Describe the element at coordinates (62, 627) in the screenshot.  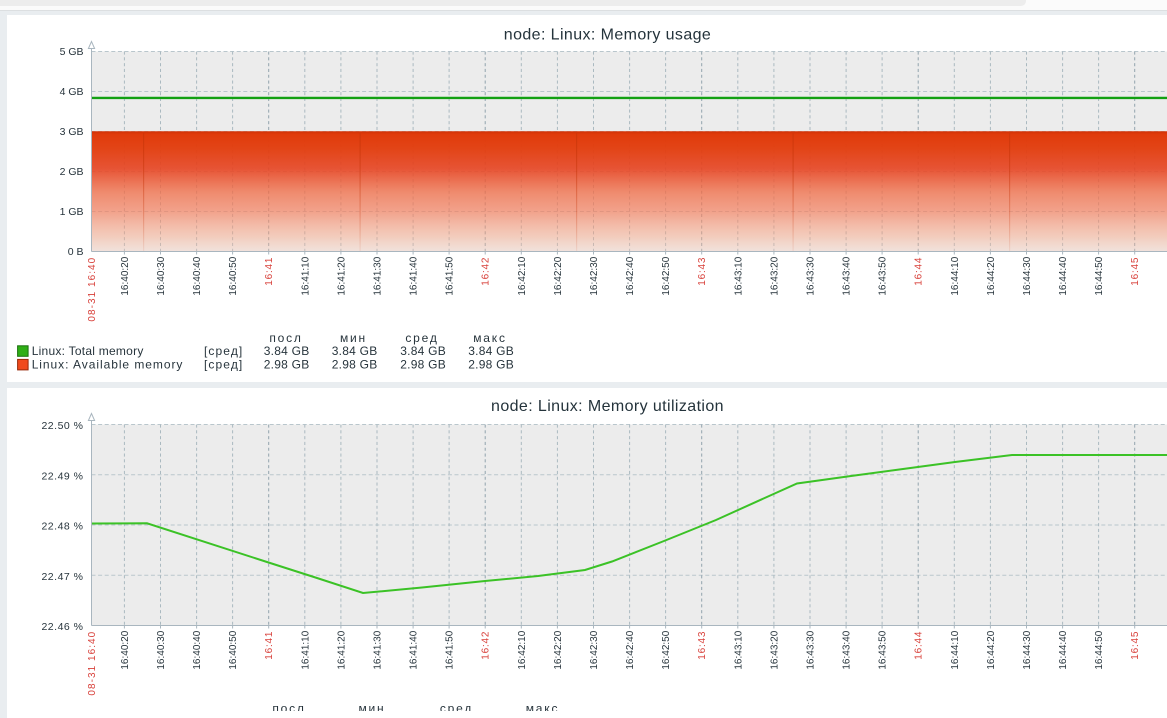
I see `svg-text: 22.46 %` at that location.